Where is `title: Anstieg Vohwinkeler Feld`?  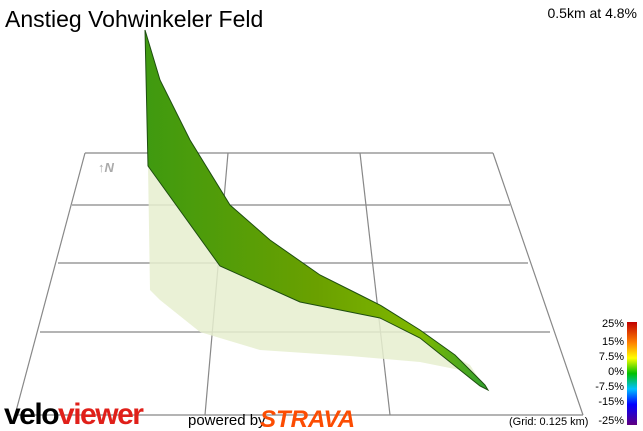
title: Anstieg Vohwinkeler Feld is located at coordinates (134, 19).